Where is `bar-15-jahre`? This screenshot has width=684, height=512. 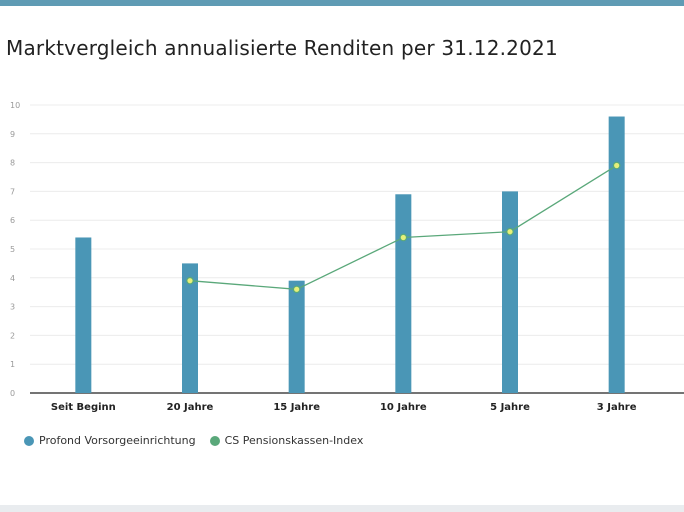 bar-15-jahre is located at coordinates (296, 336).